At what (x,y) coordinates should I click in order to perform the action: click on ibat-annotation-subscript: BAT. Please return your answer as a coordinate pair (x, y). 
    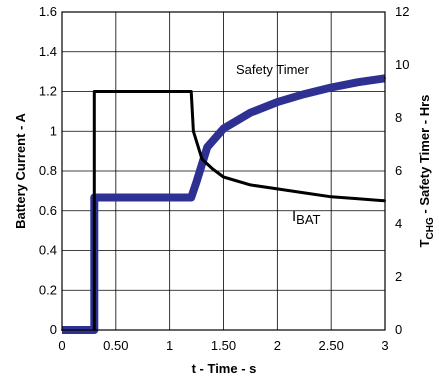
    Looking at the image, I should click on (308, 219).